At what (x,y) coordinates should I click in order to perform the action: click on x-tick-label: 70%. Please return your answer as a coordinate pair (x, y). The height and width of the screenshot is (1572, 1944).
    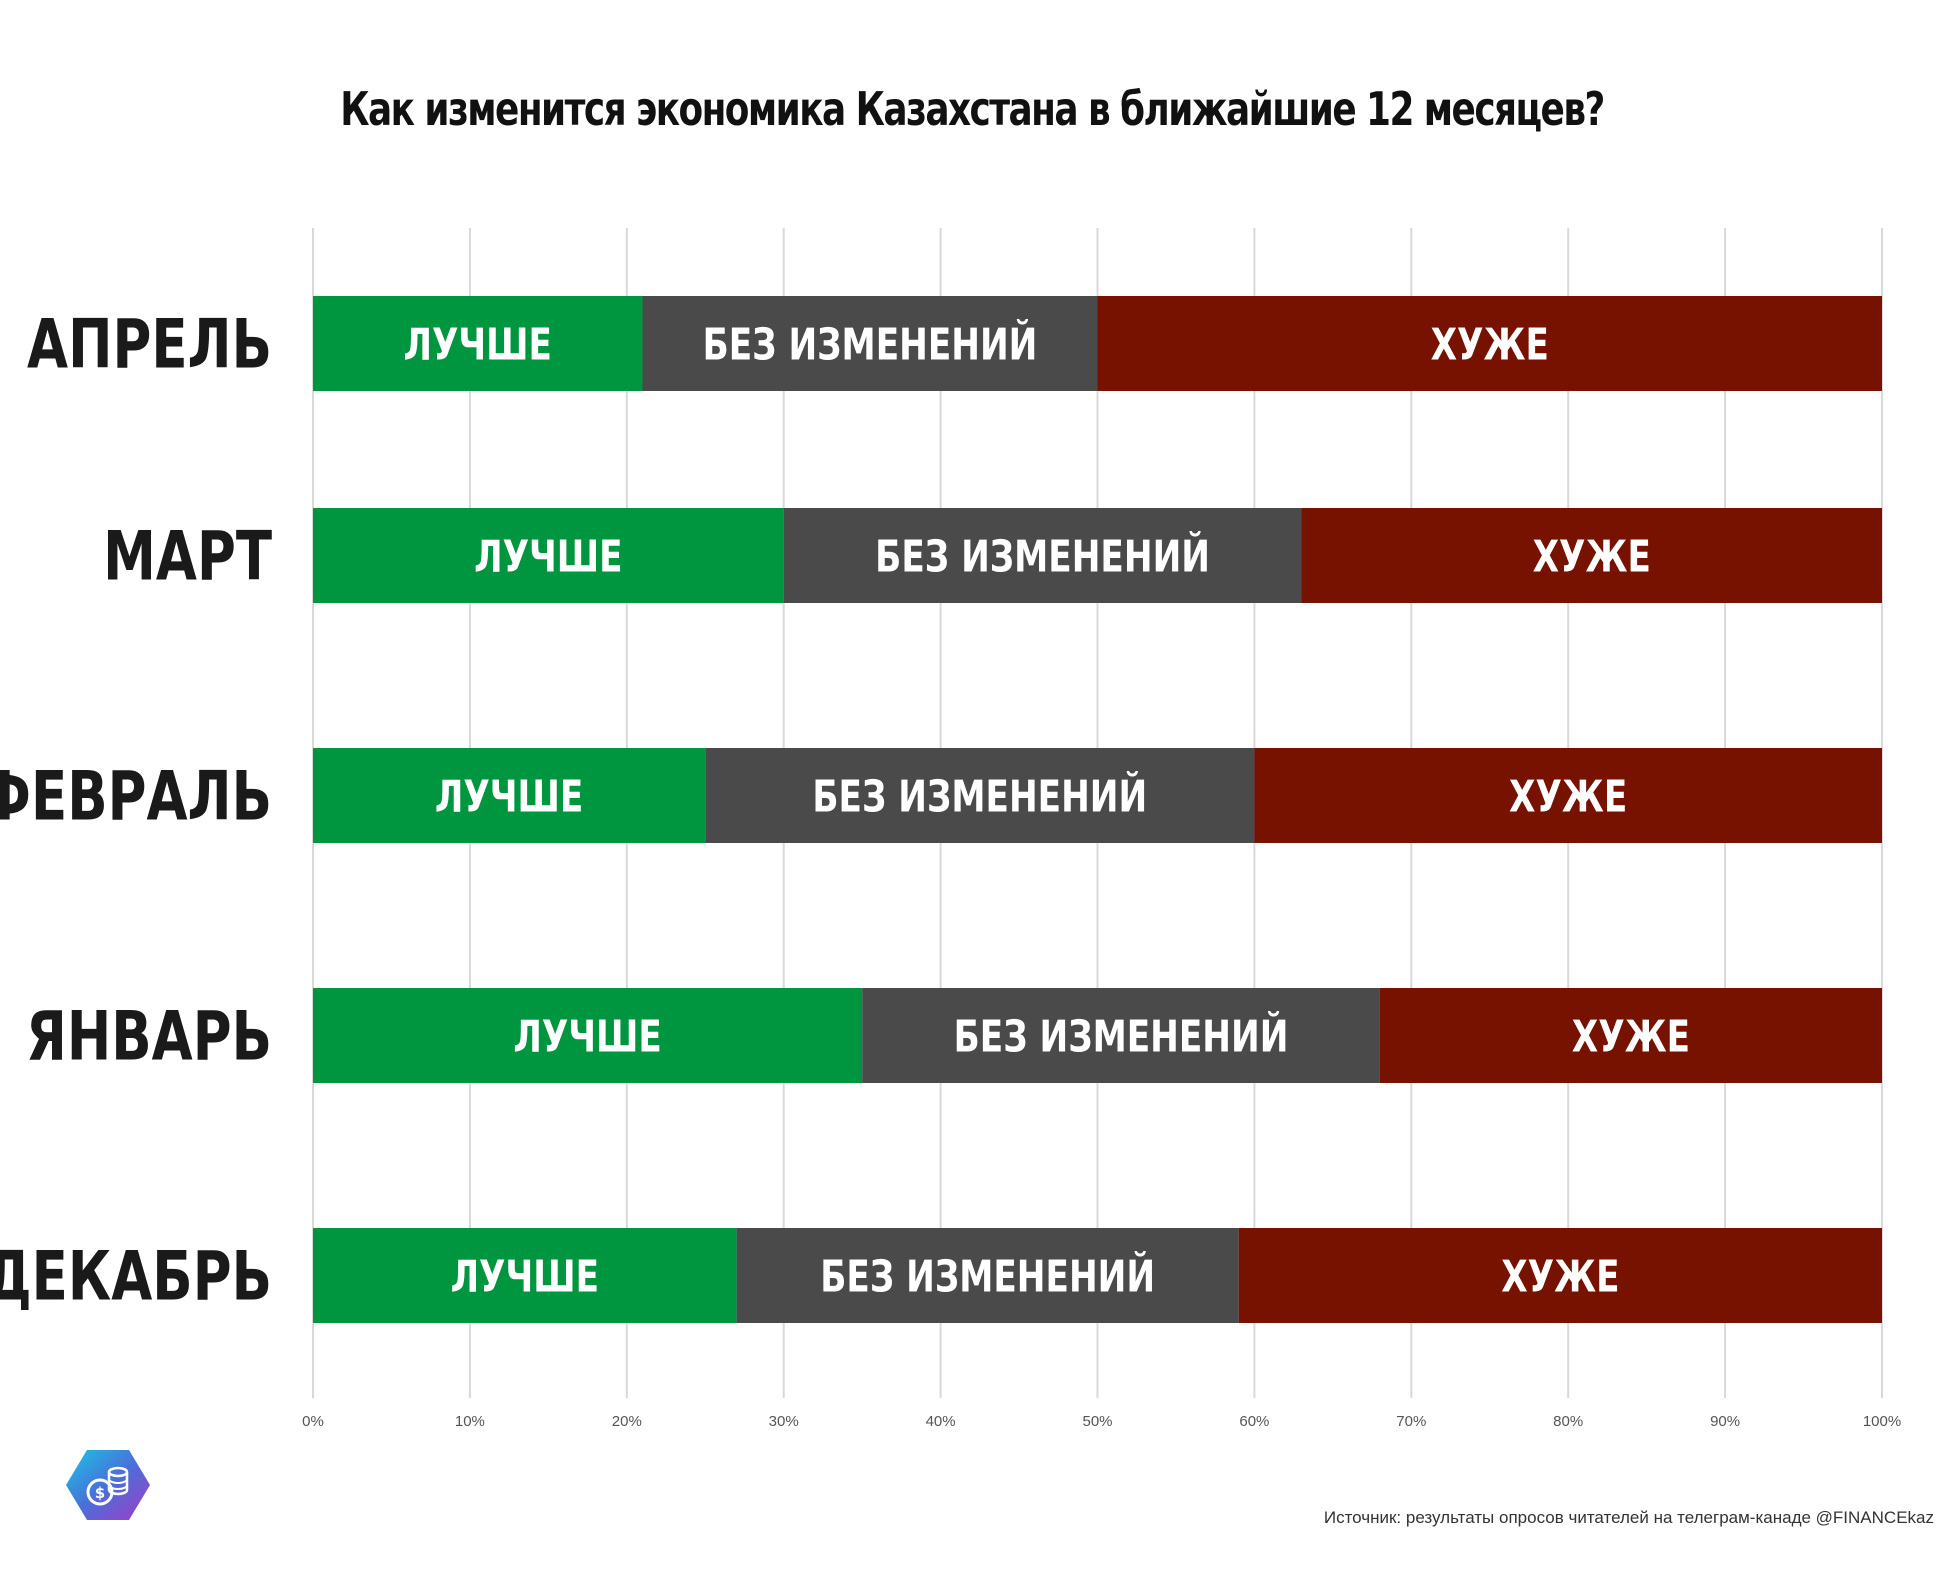
    Looking at the image, I should click on (1411, 1421).